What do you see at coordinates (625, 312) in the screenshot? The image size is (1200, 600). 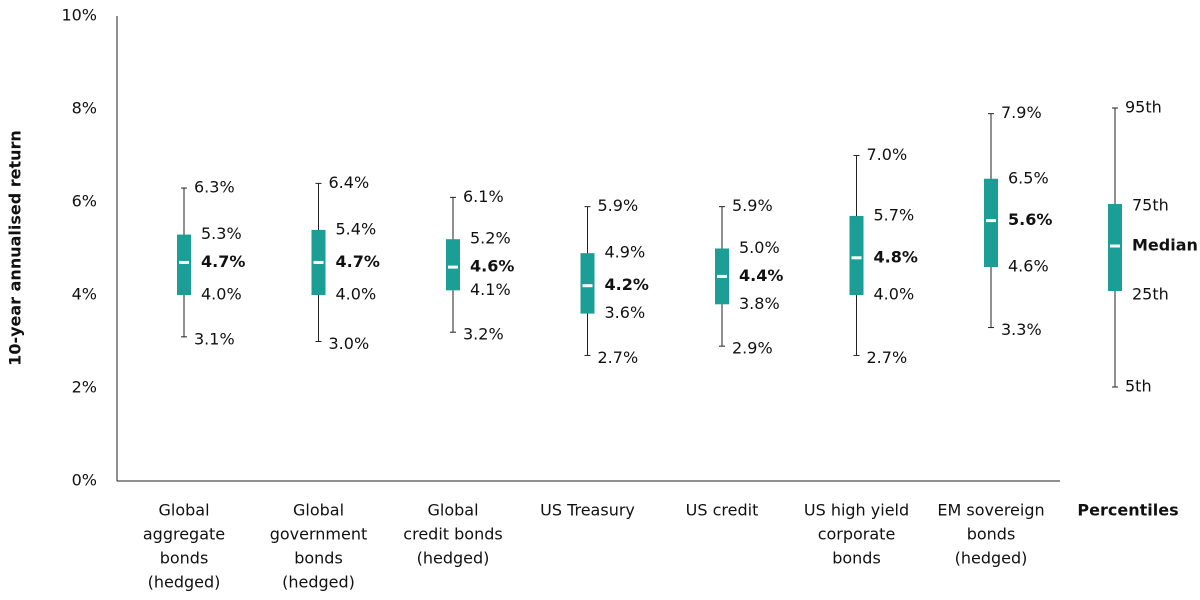 I see `value-label: 3.6%` at bounding box center [625, 312].